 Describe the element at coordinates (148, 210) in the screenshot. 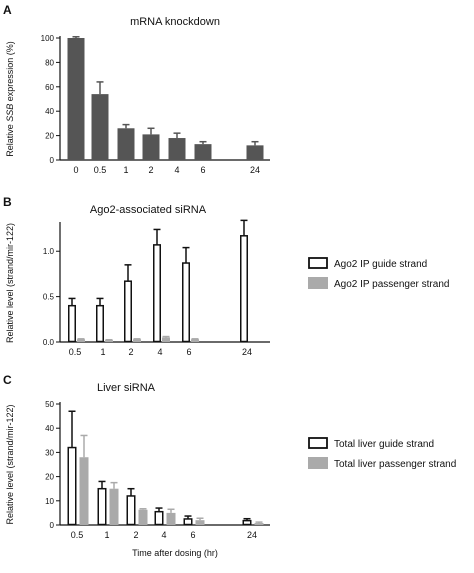

I see `chart-title: Ago2-associated siRNA` at that location.